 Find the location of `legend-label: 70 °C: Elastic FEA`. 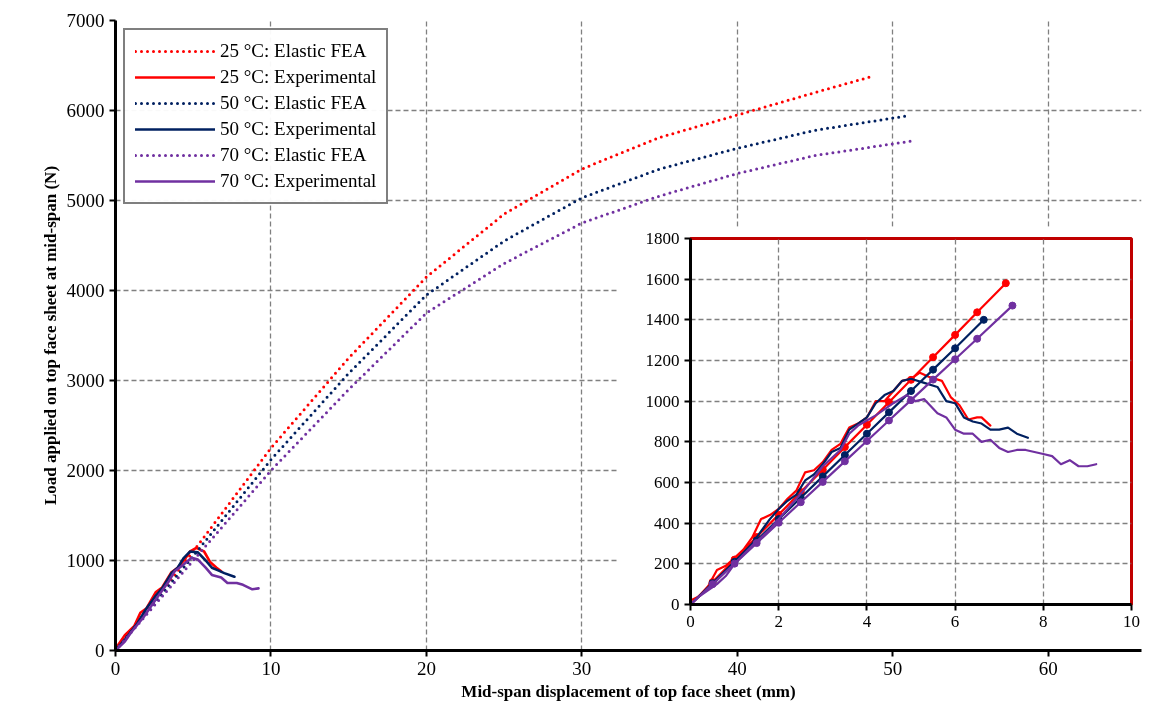

legend-label: 70 °C: Elastic FEA is located at coordinates (293, 155).